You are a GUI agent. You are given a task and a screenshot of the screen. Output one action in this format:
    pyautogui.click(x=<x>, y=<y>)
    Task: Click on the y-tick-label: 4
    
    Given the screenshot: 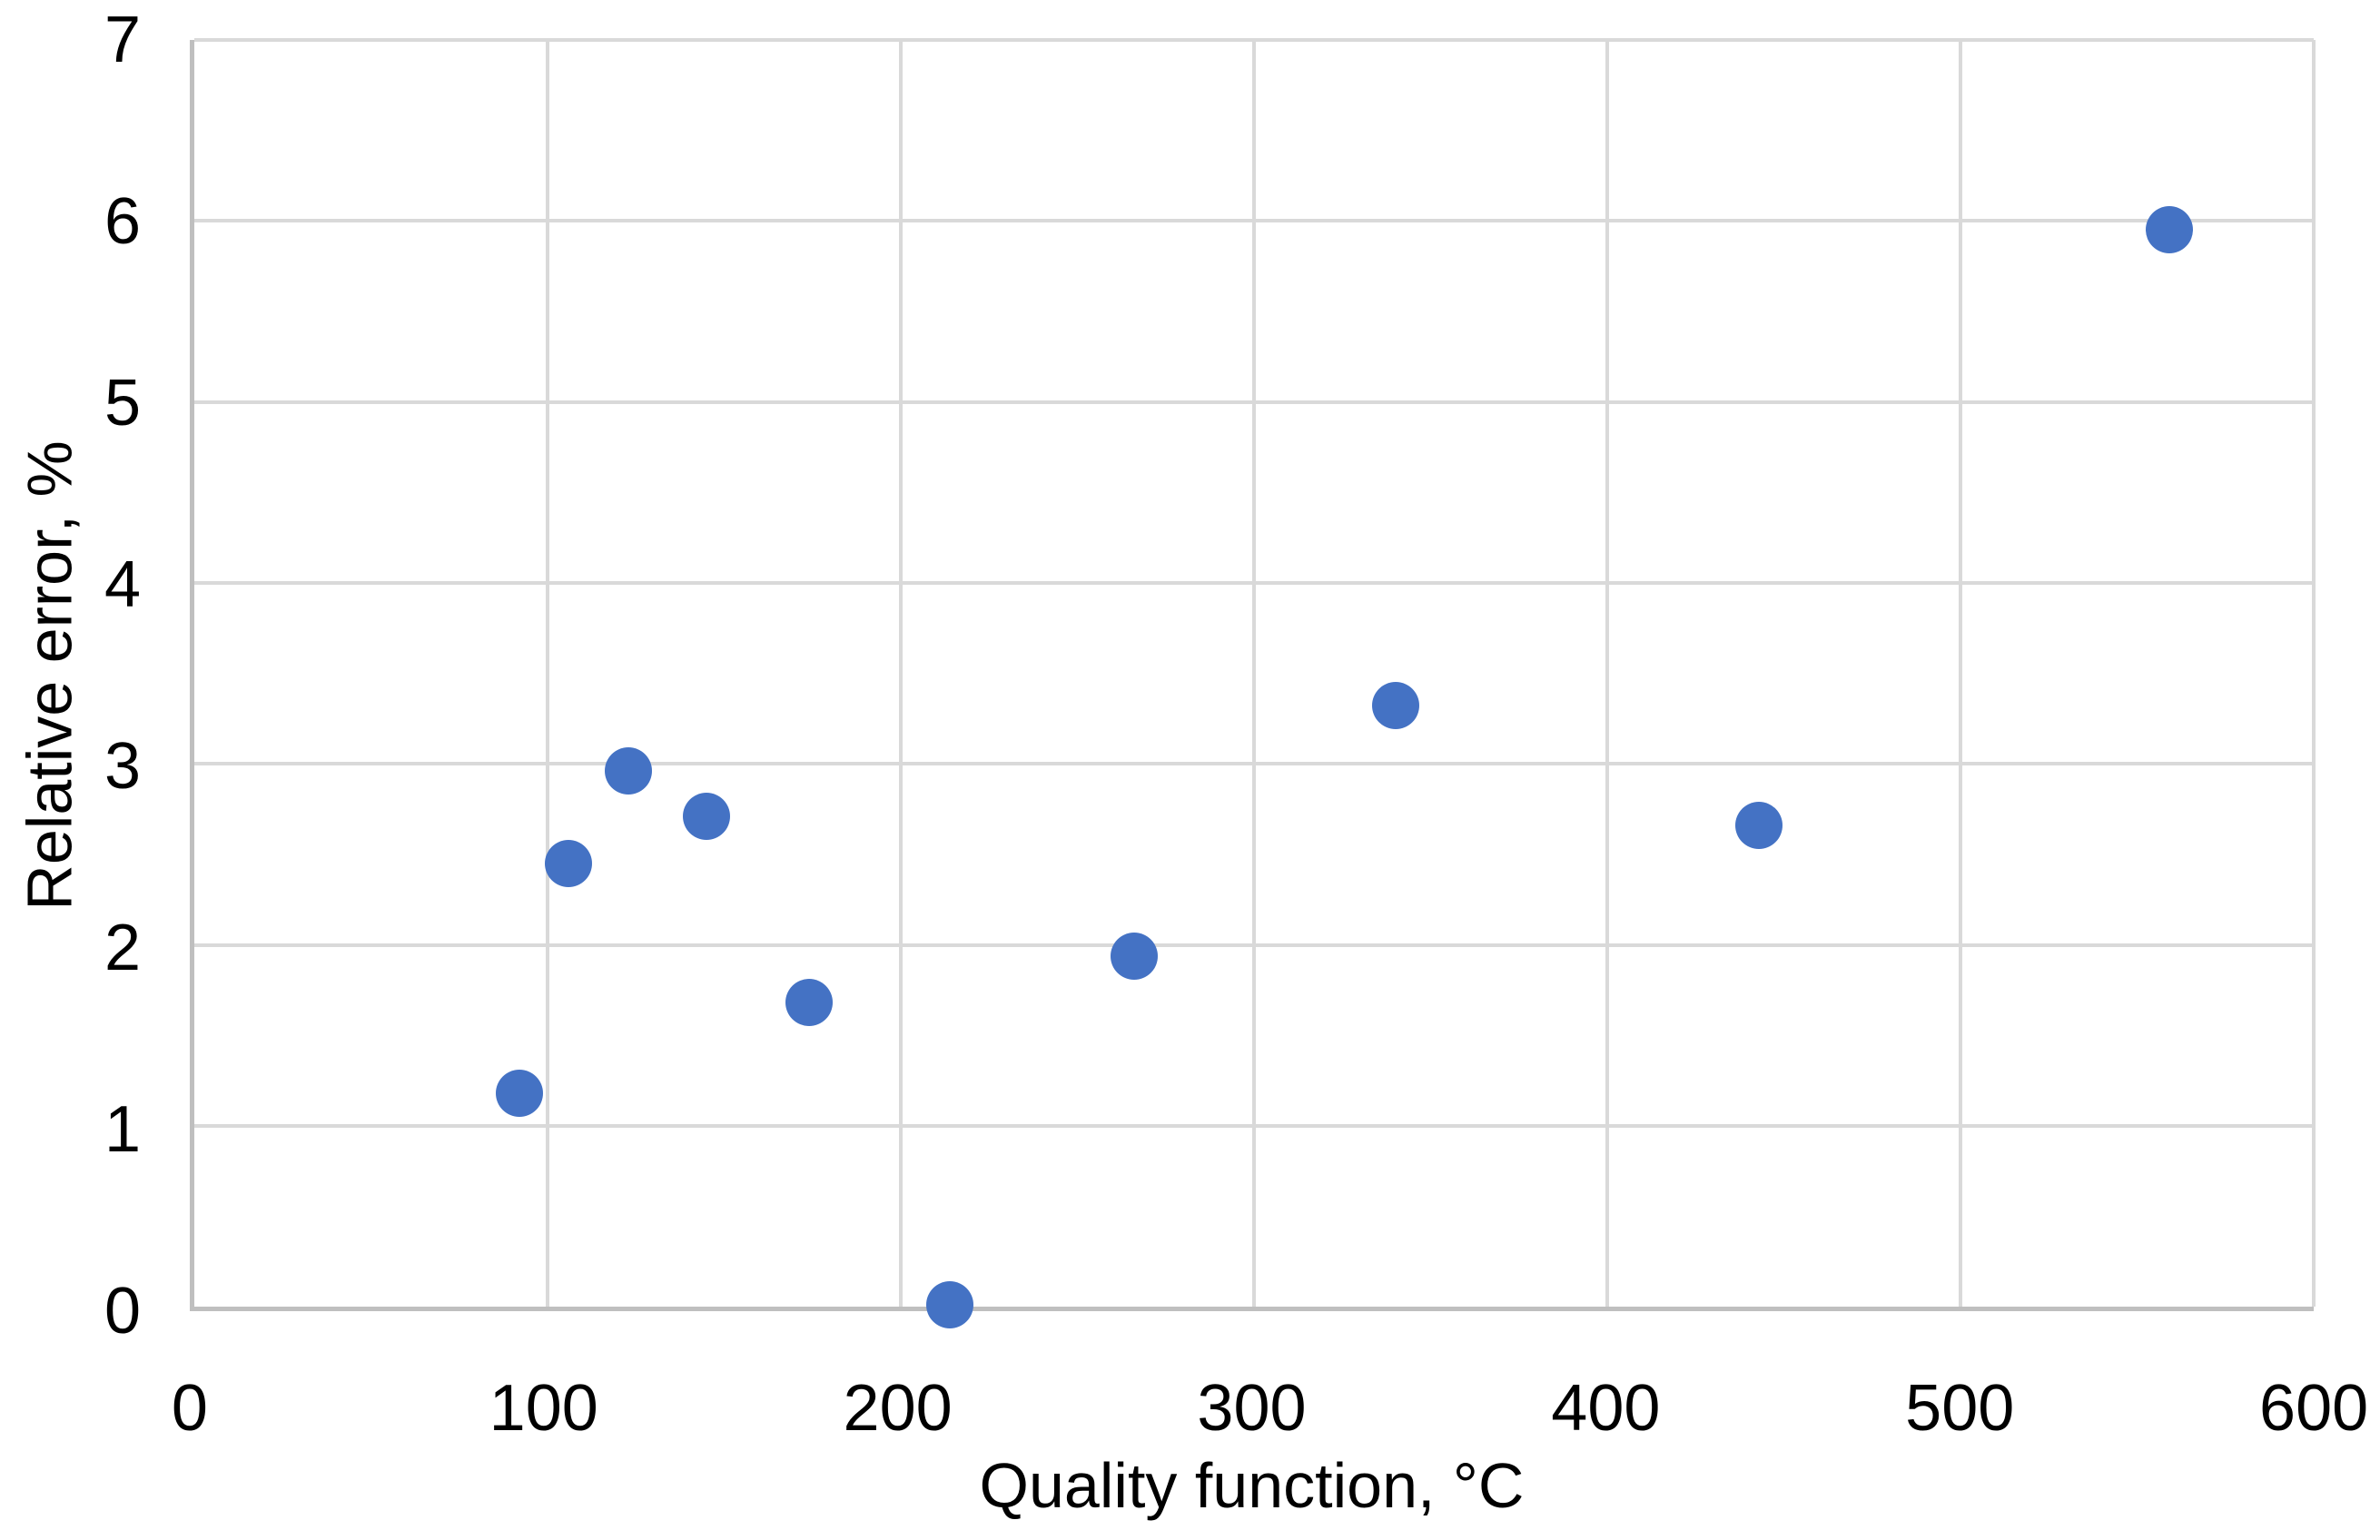 What is the action you would take?
    pyautogui.click(x=122, y=585)
    